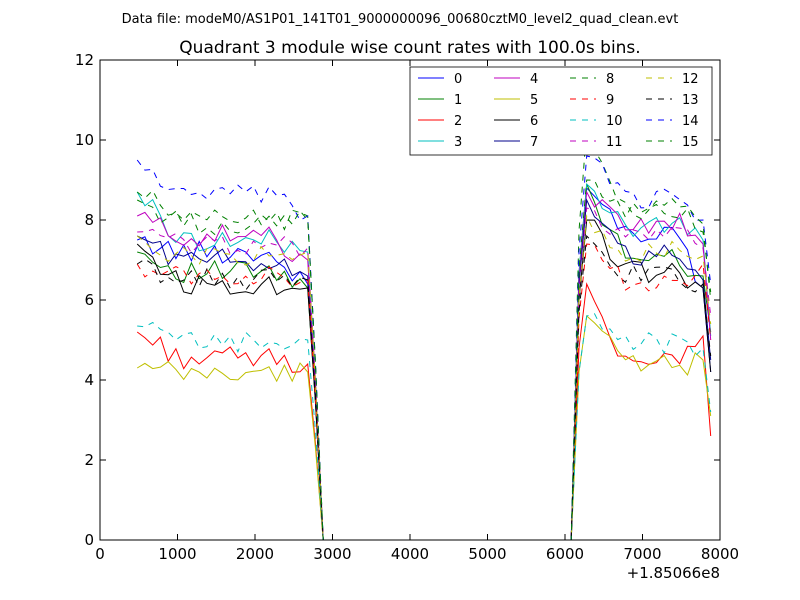 The image size is (800, 600). Describe the element at coordinates (177, 554) in the screenshot. I see `x-tick-label: 1000` at that location.